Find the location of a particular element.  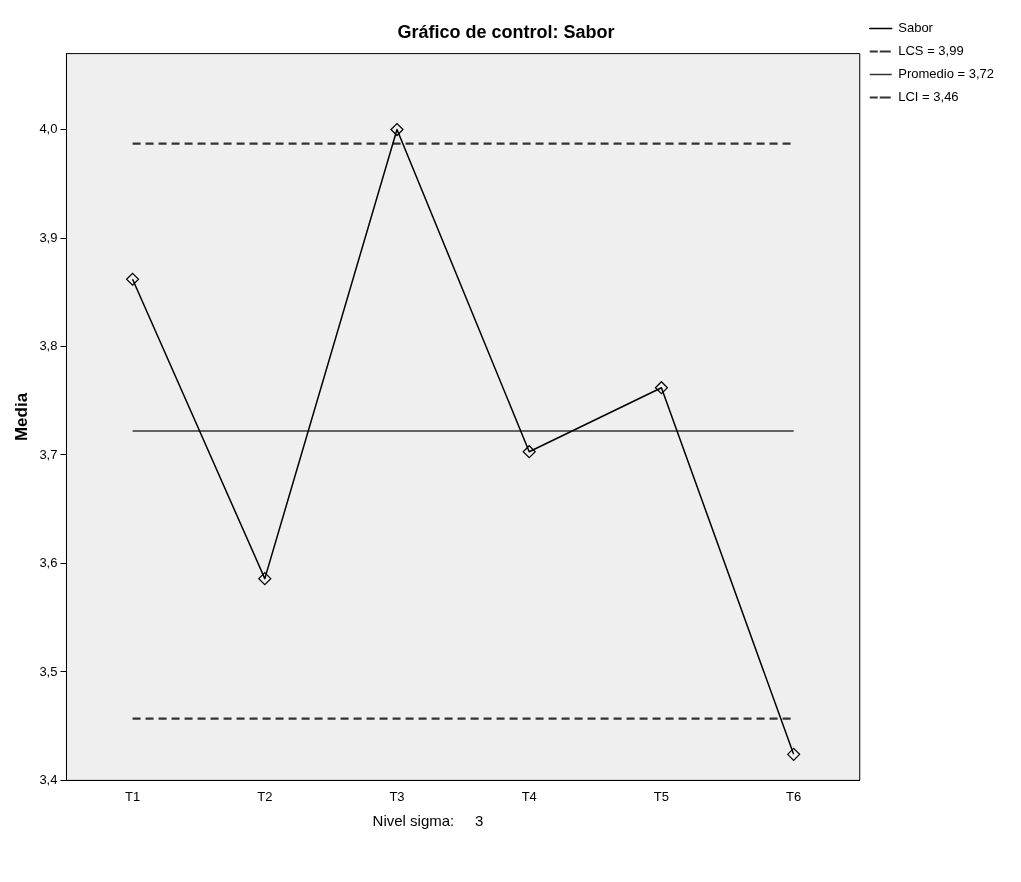

y-tick-label: 3,9 is located at coordinates (48, 237).